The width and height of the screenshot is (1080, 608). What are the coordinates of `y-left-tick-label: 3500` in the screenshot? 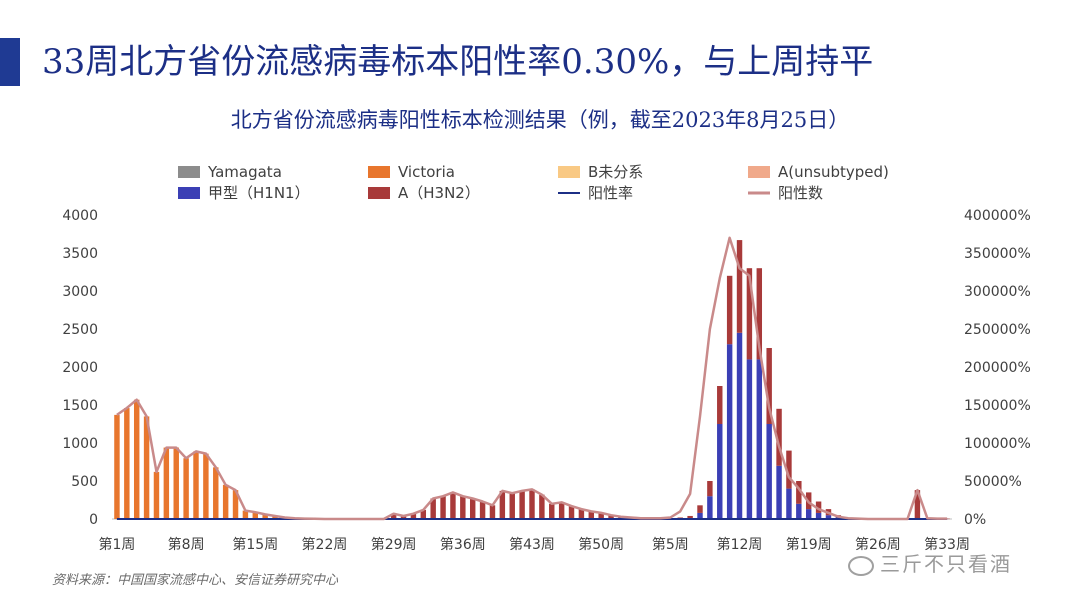 It's located at (80, 254).